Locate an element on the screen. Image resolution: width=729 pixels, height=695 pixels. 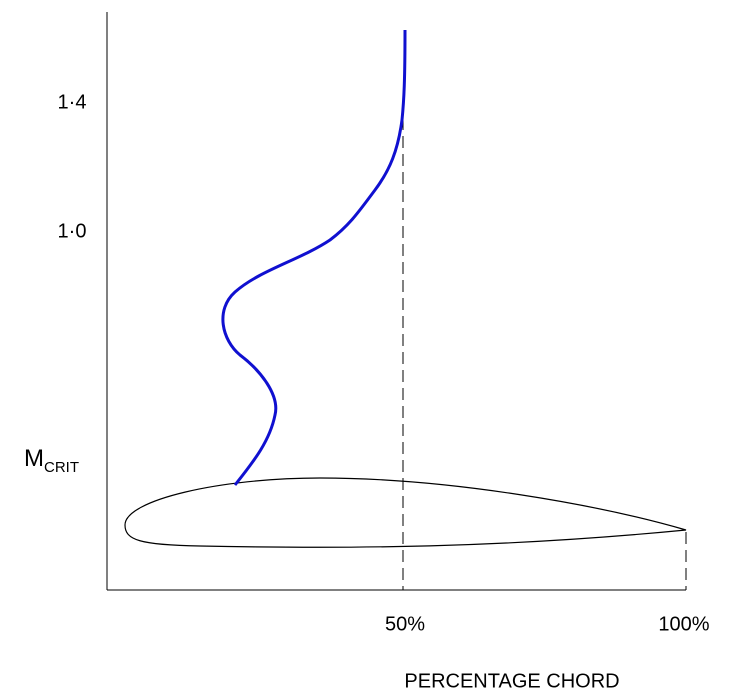
m-symbol: M is located at coordinates (34, 458).